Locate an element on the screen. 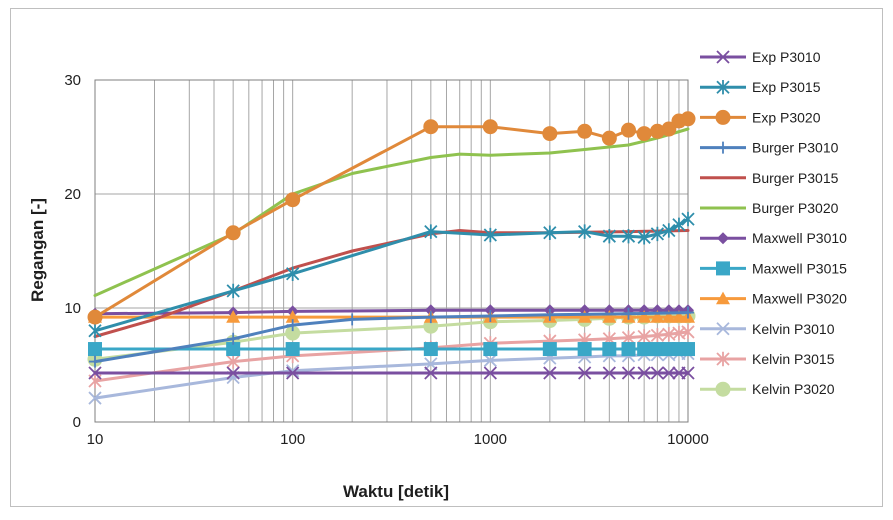 The image size is (893, 520). legend-item: Maxwell P3010 is located at coordinates (773, 238).